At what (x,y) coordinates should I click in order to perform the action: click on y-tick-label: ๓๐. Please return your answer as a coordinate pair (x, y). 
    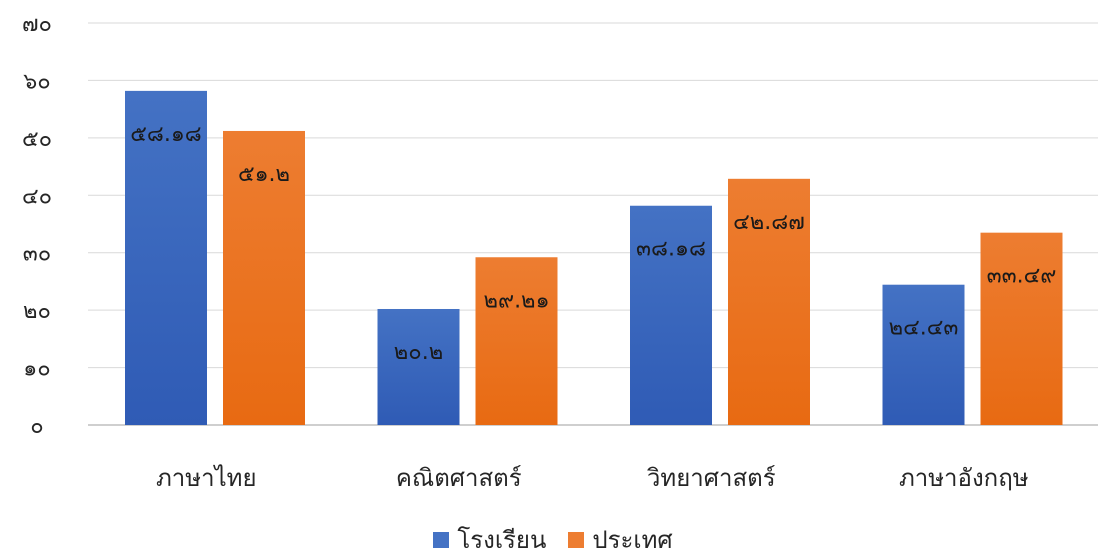
    Looking at the image, I should click on (37, 254).